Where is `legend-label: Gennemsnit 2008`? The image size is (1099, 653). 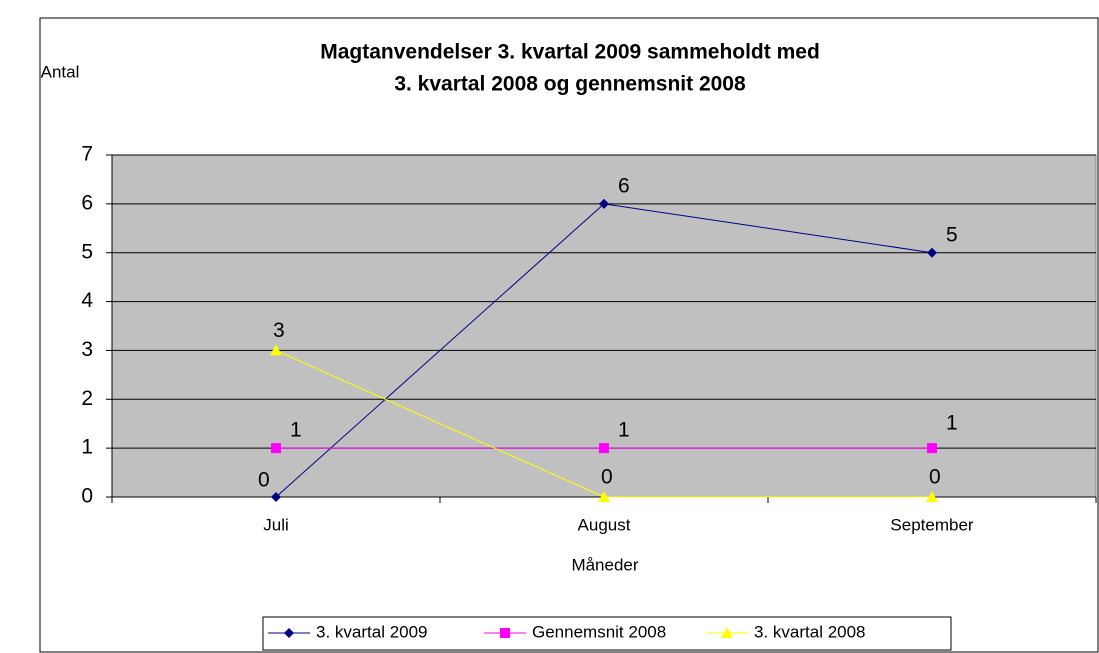
legend-label: Gennemsnit 2008 is located at coordinates (599, 631).